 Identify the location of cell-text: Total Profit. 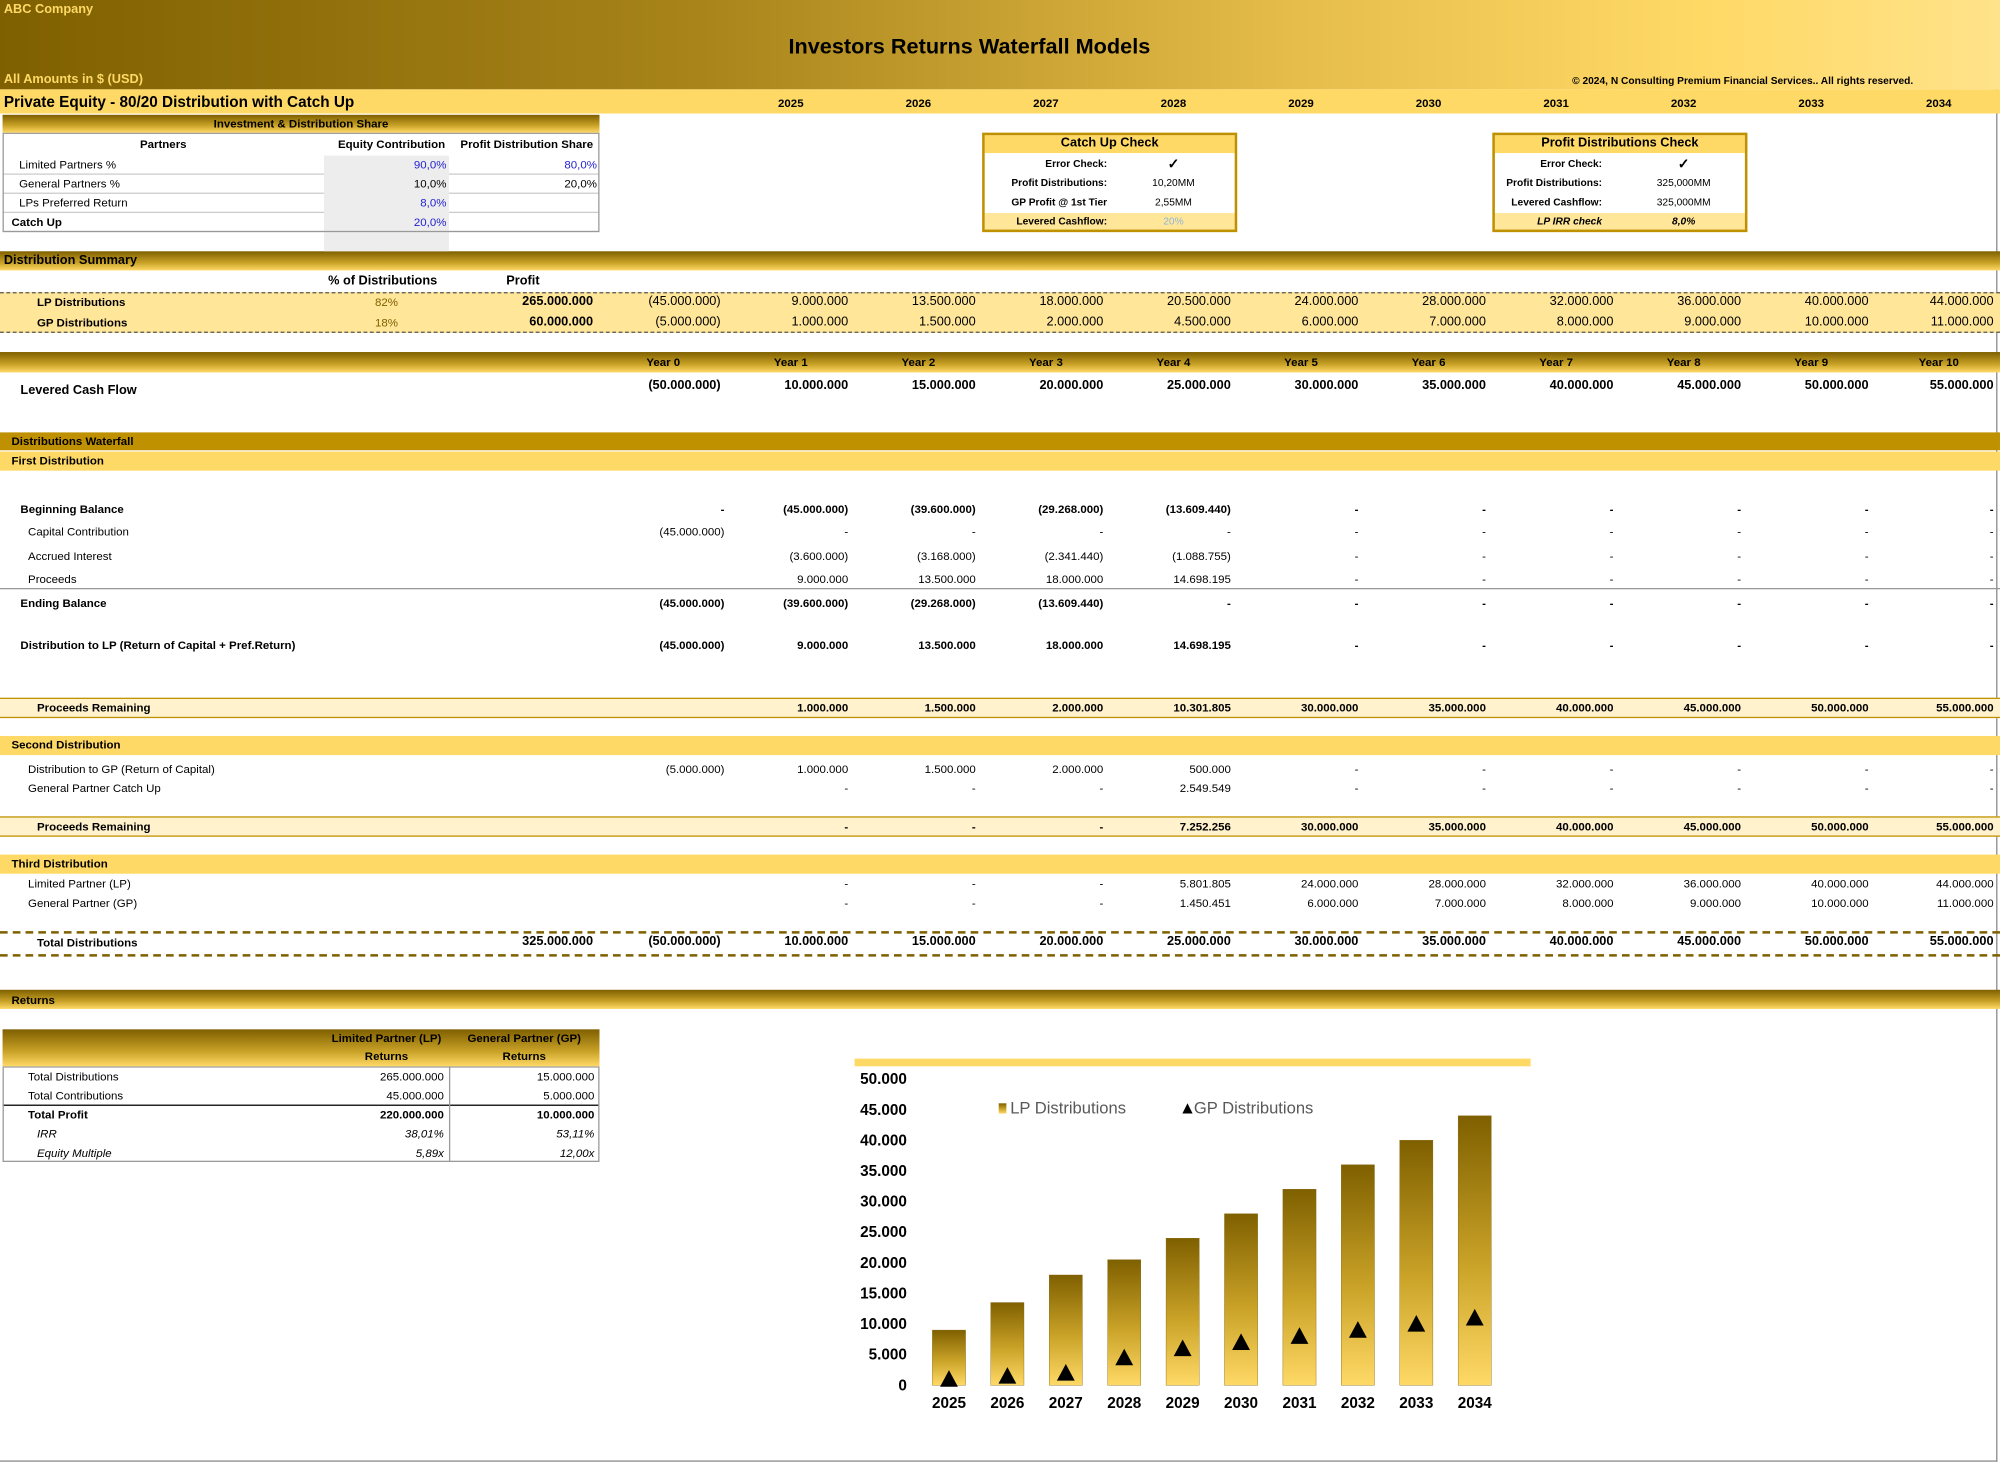
(58, 1115).